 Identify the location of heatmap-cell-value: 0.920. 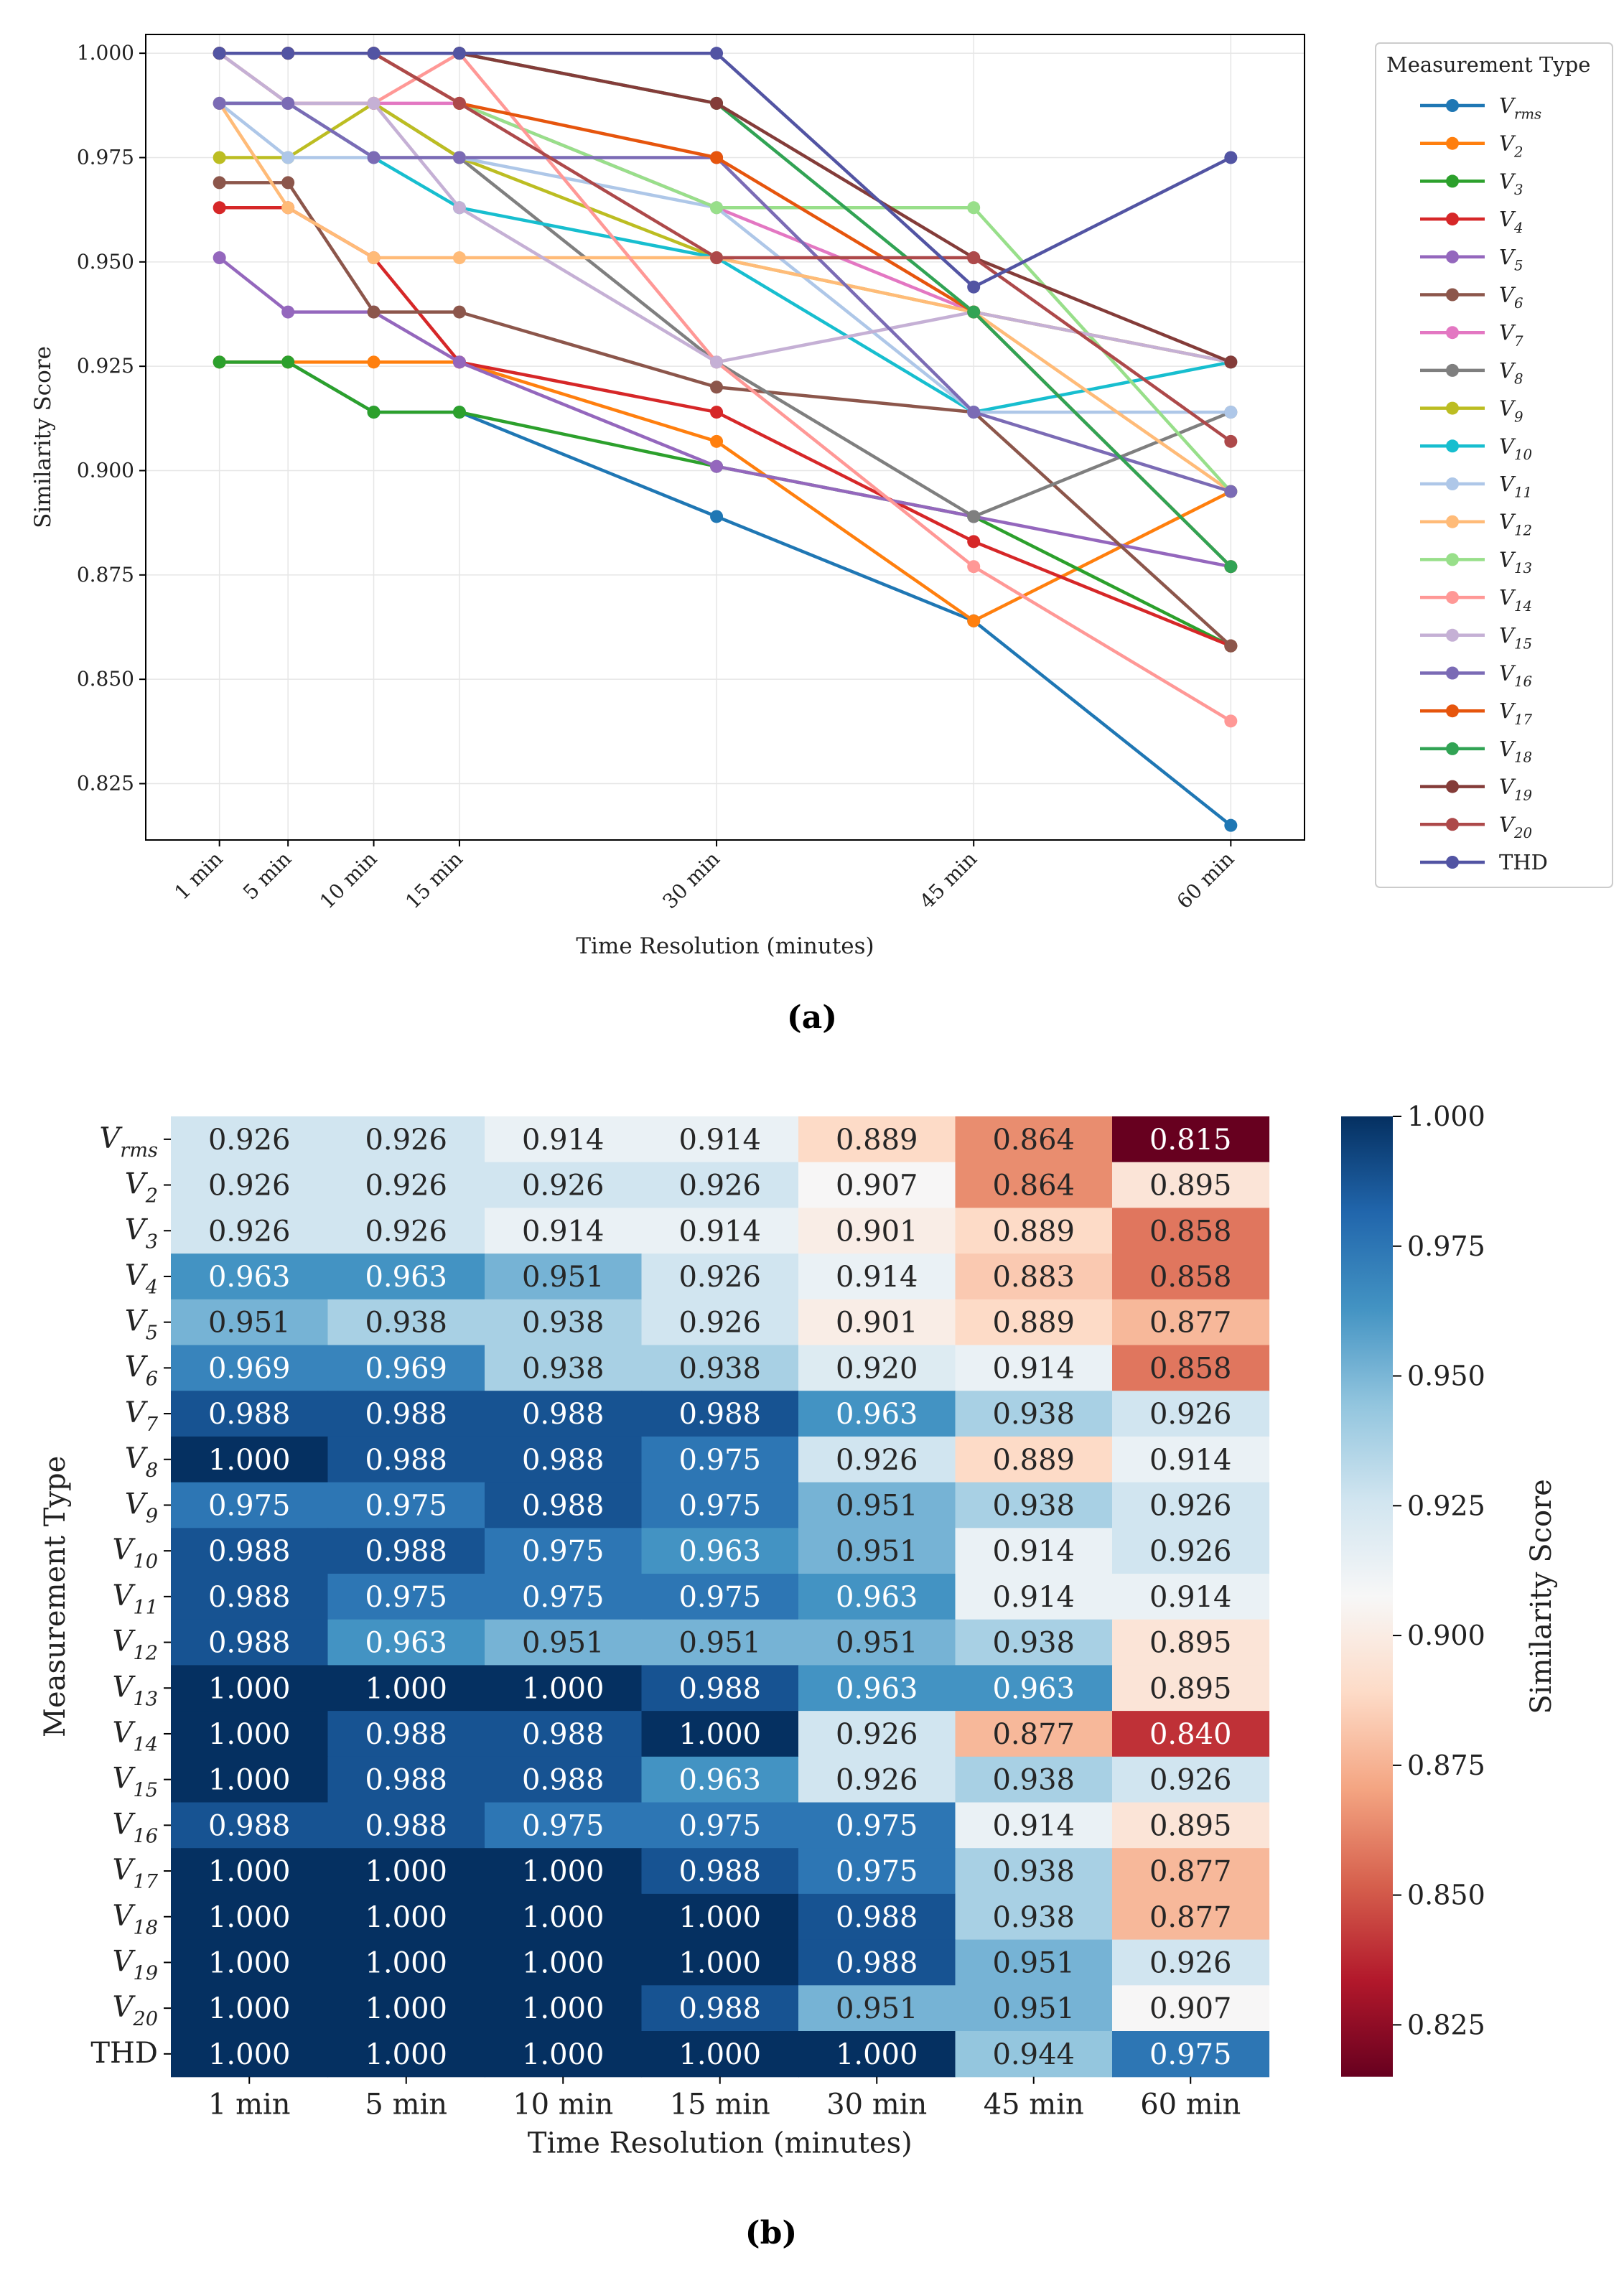
(877, 1369).